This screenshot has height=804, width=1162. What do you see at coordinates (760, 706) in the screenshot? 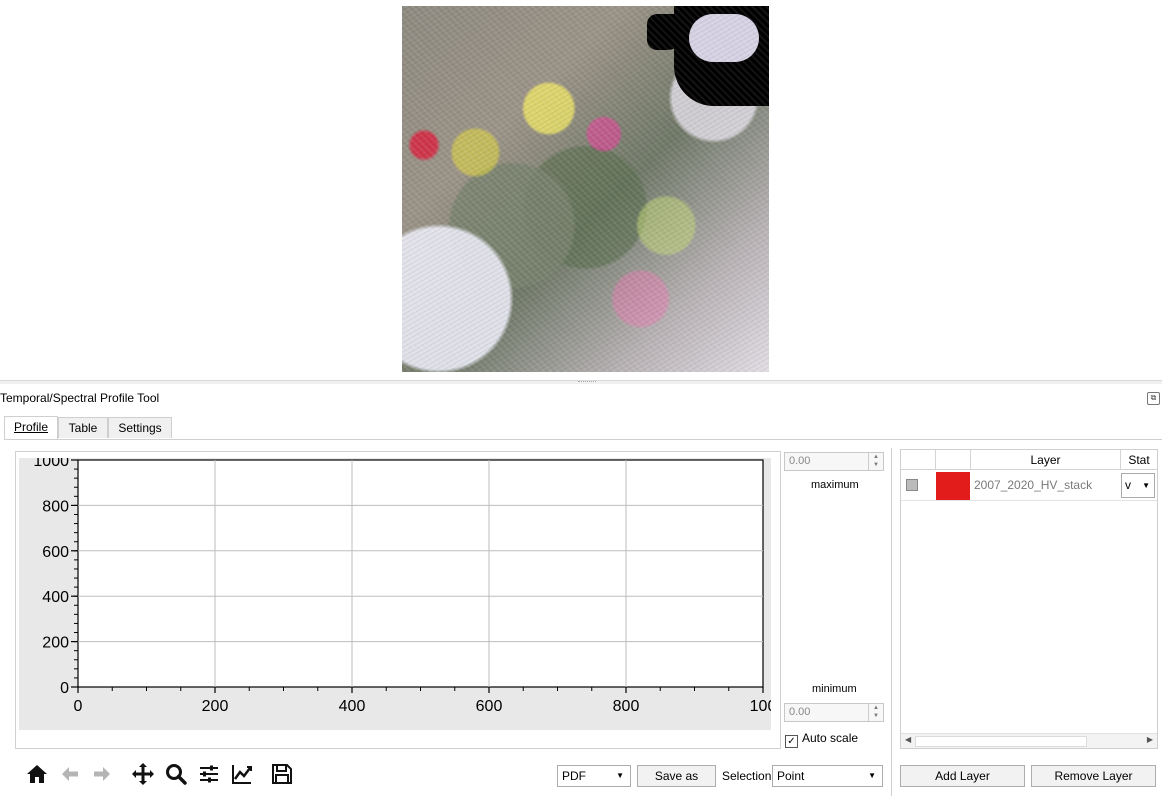
I see `x-tick-label: 100` at bounding box center [760, 706].